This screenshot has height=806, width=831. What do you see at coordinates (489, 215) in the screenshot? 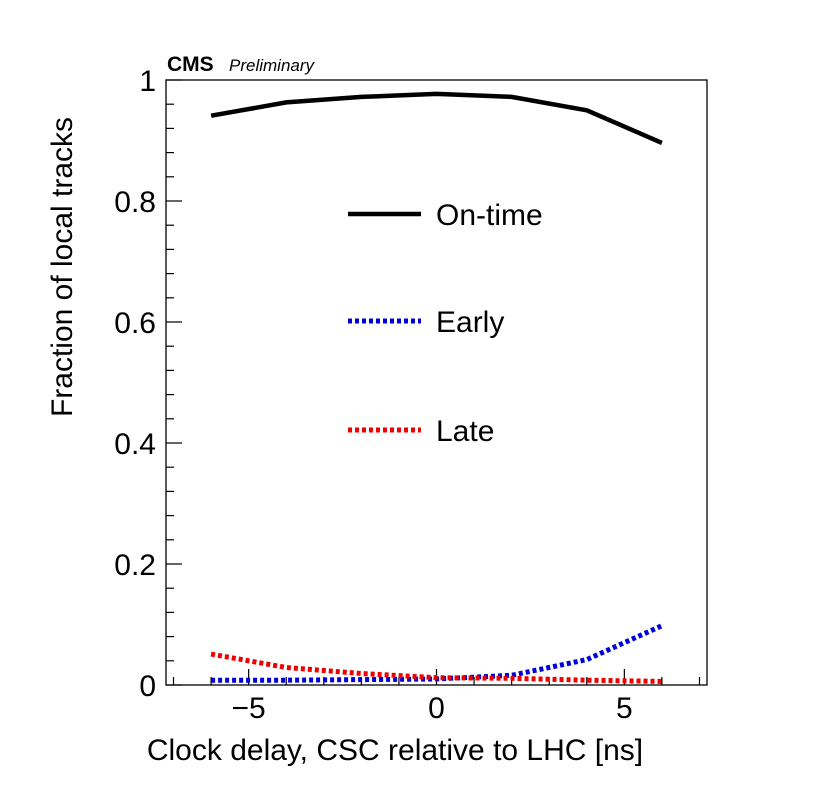
I see `legend-label: On-time` at bounding box center [489, 215].